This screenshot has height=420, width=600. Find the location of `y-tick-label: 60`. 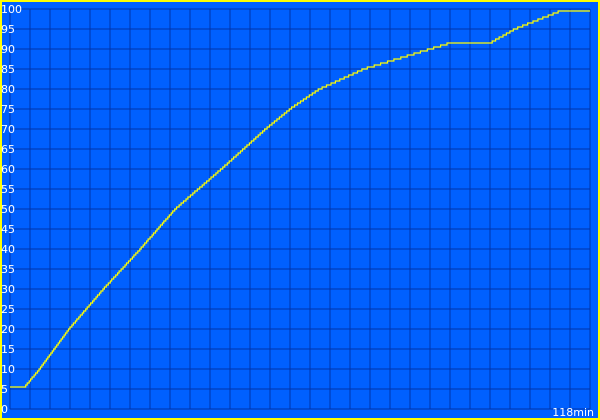

y-tick-label: 60 is located at coordinates (8, 169).